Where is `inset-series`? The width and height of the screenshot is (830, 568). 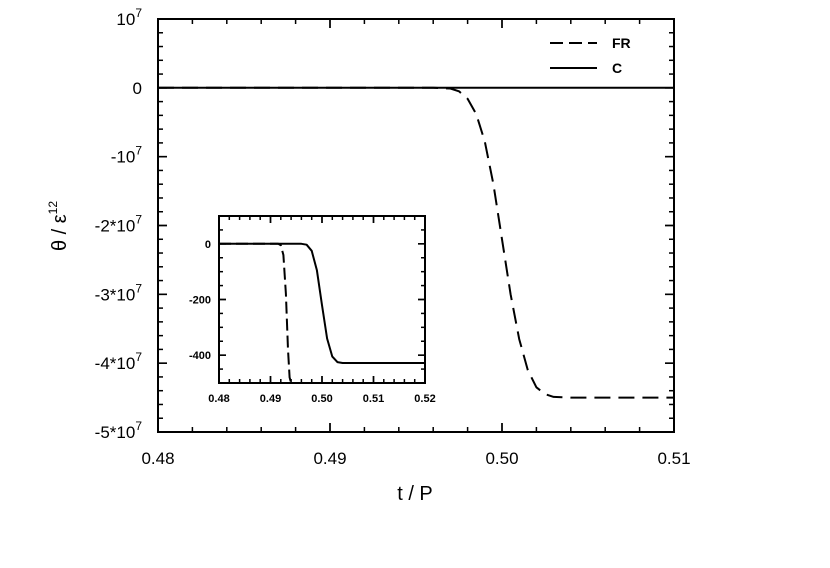
inset-series is located at coordinates (322, 313).